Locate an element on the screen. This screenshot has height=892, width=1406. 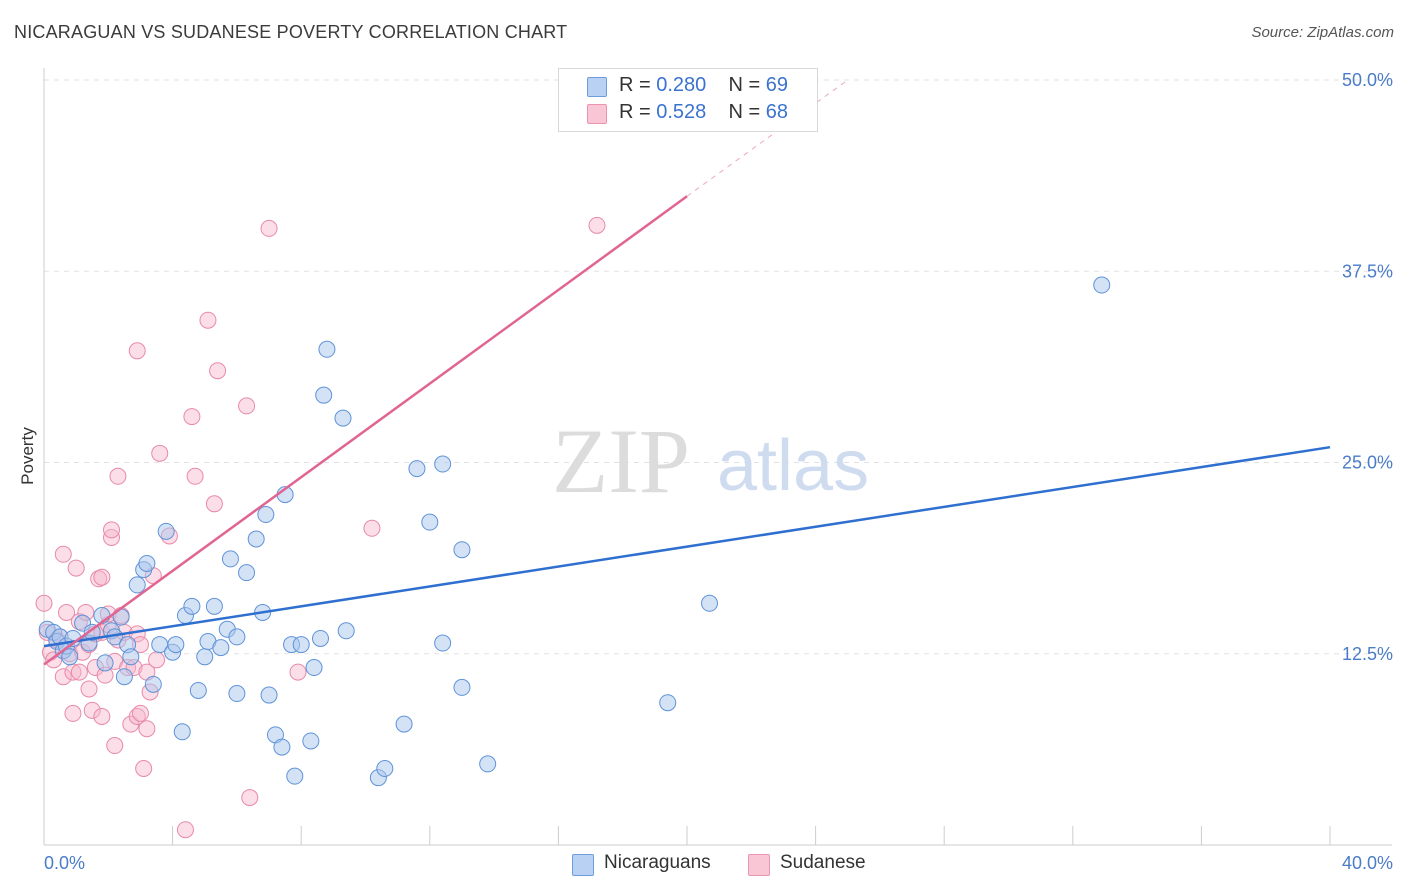
legend-swatch-pink is located at coordinates (597, 114).